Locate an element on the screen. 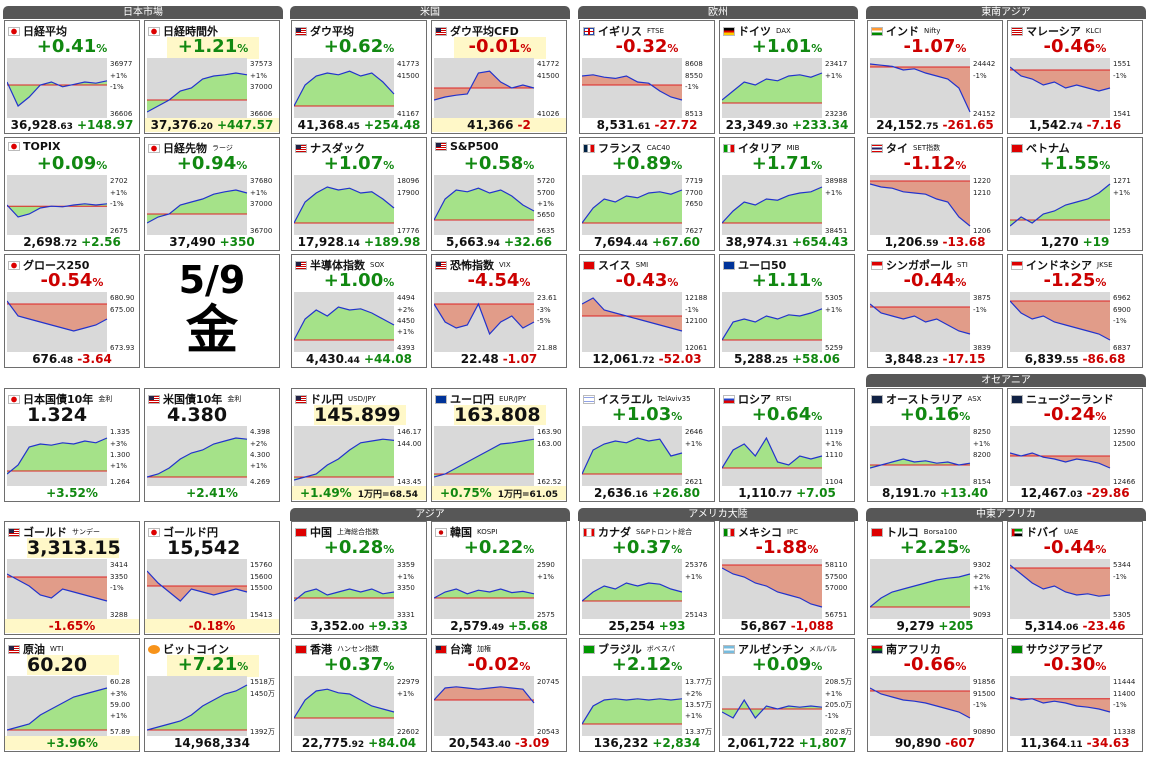  tile-pct-value: +0.64 is located at coordinates (781, 414).